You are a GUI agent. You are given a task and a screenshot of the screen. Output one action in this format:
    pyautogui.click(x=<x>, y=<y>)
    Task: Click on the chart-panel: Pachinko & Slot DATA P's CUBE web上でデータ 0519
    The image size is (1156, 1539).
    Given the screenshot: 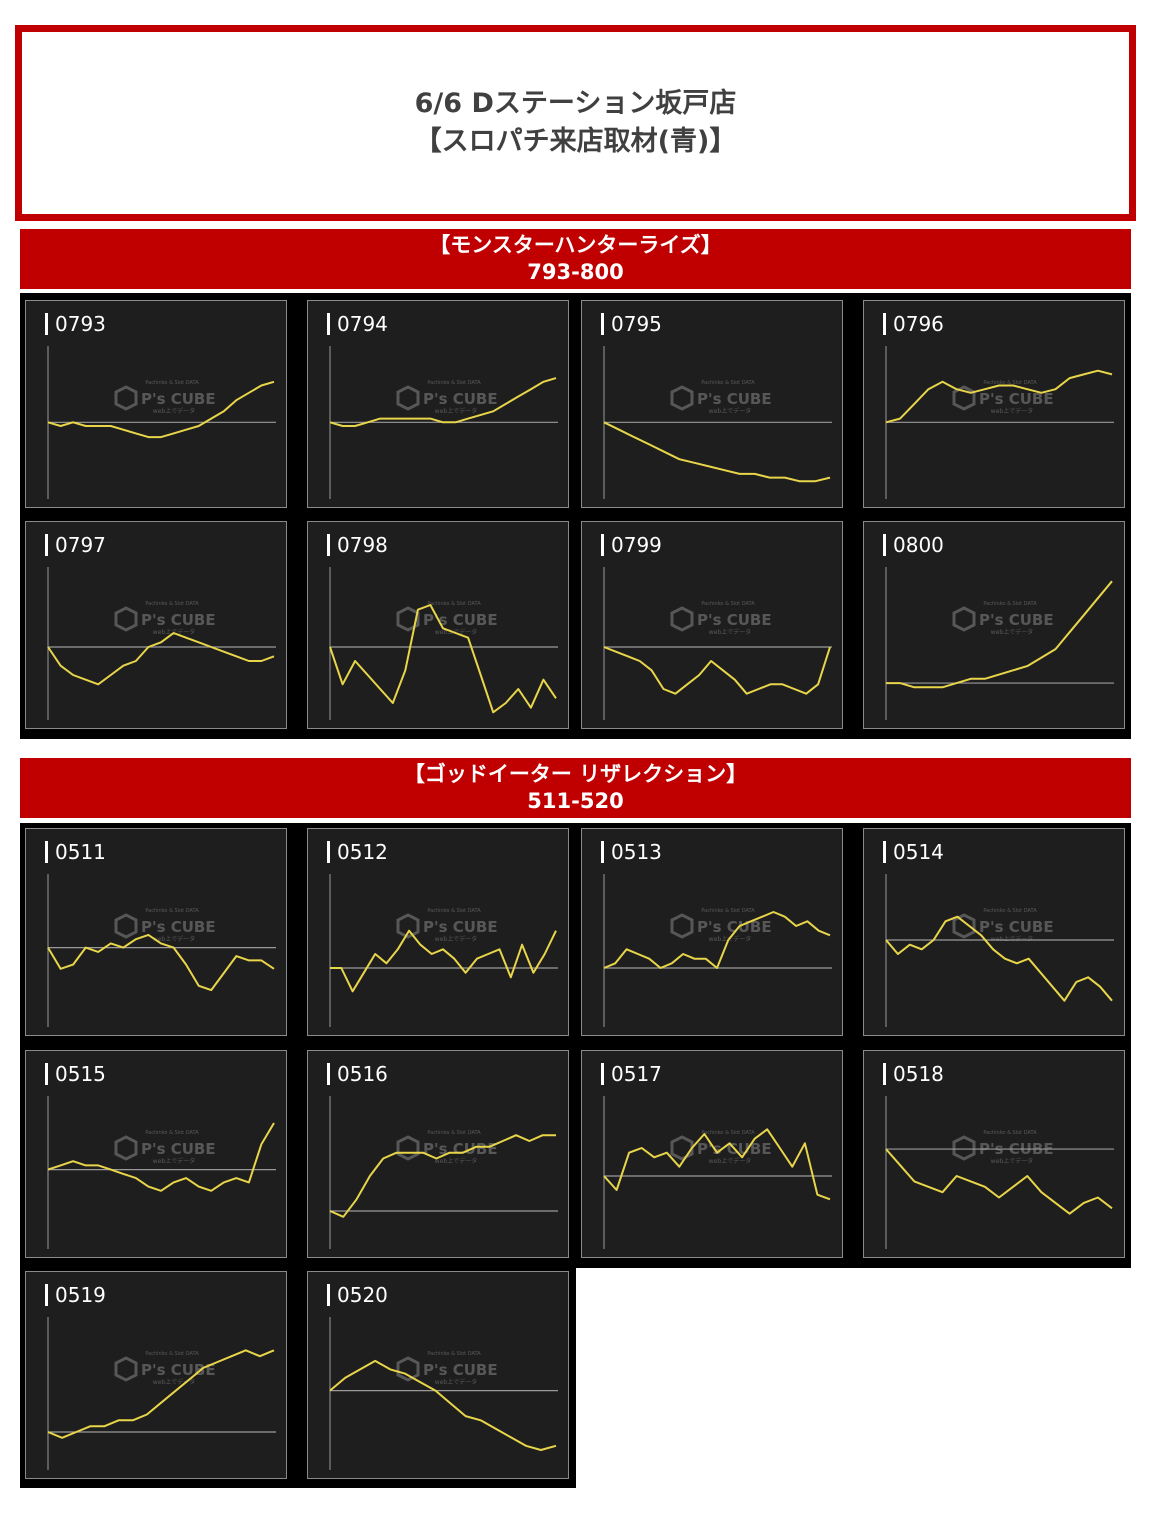 What is the action you would take?
    pyautogui.click(x=156, y=1375)
    